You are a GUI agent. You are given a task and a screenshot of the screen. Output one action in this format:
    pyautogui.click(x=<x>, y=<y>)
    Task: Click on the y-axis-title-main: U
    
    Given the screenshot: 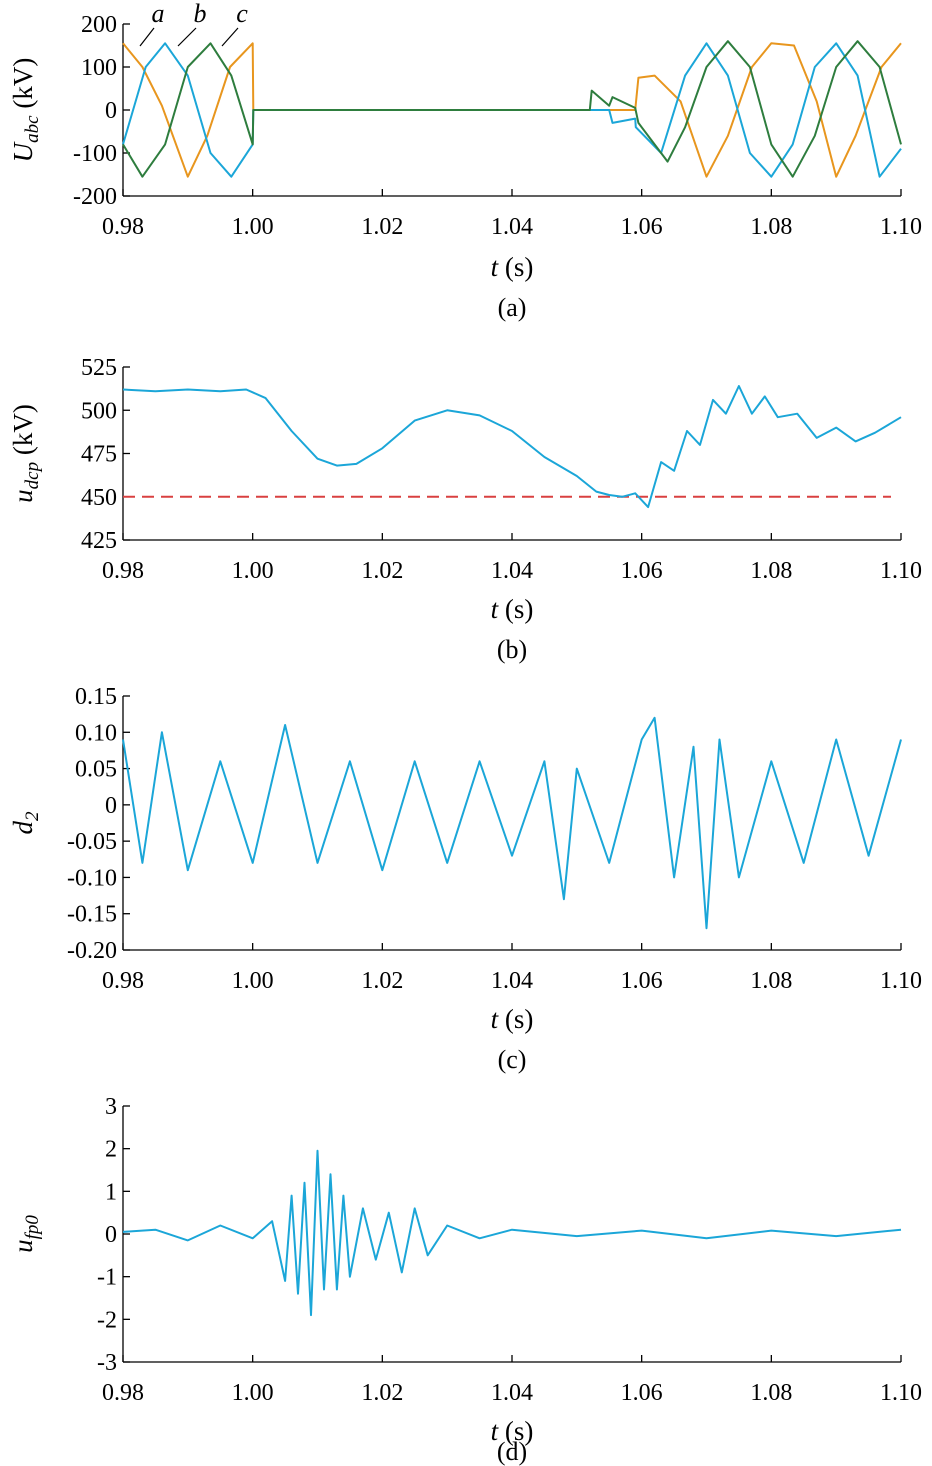 What is the action you would take?
    pyautogui.click(x=23, y=151)
    